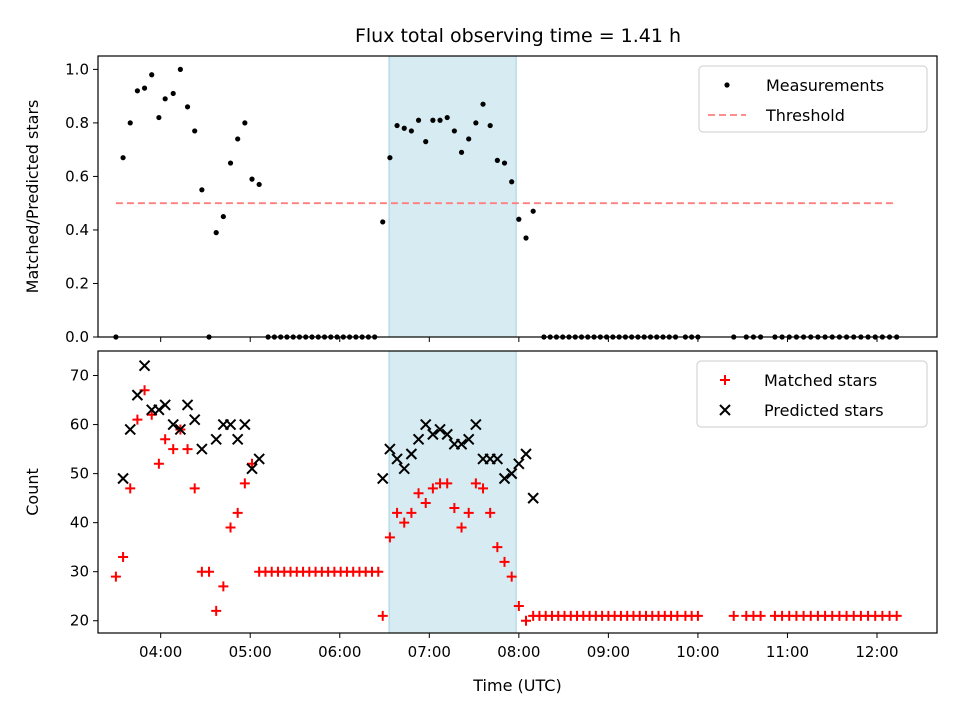  What do you see at coordinates (77, 176) in the screenshot?
I see `y-tick-label: 0.6` at bounding box center [77, 176].